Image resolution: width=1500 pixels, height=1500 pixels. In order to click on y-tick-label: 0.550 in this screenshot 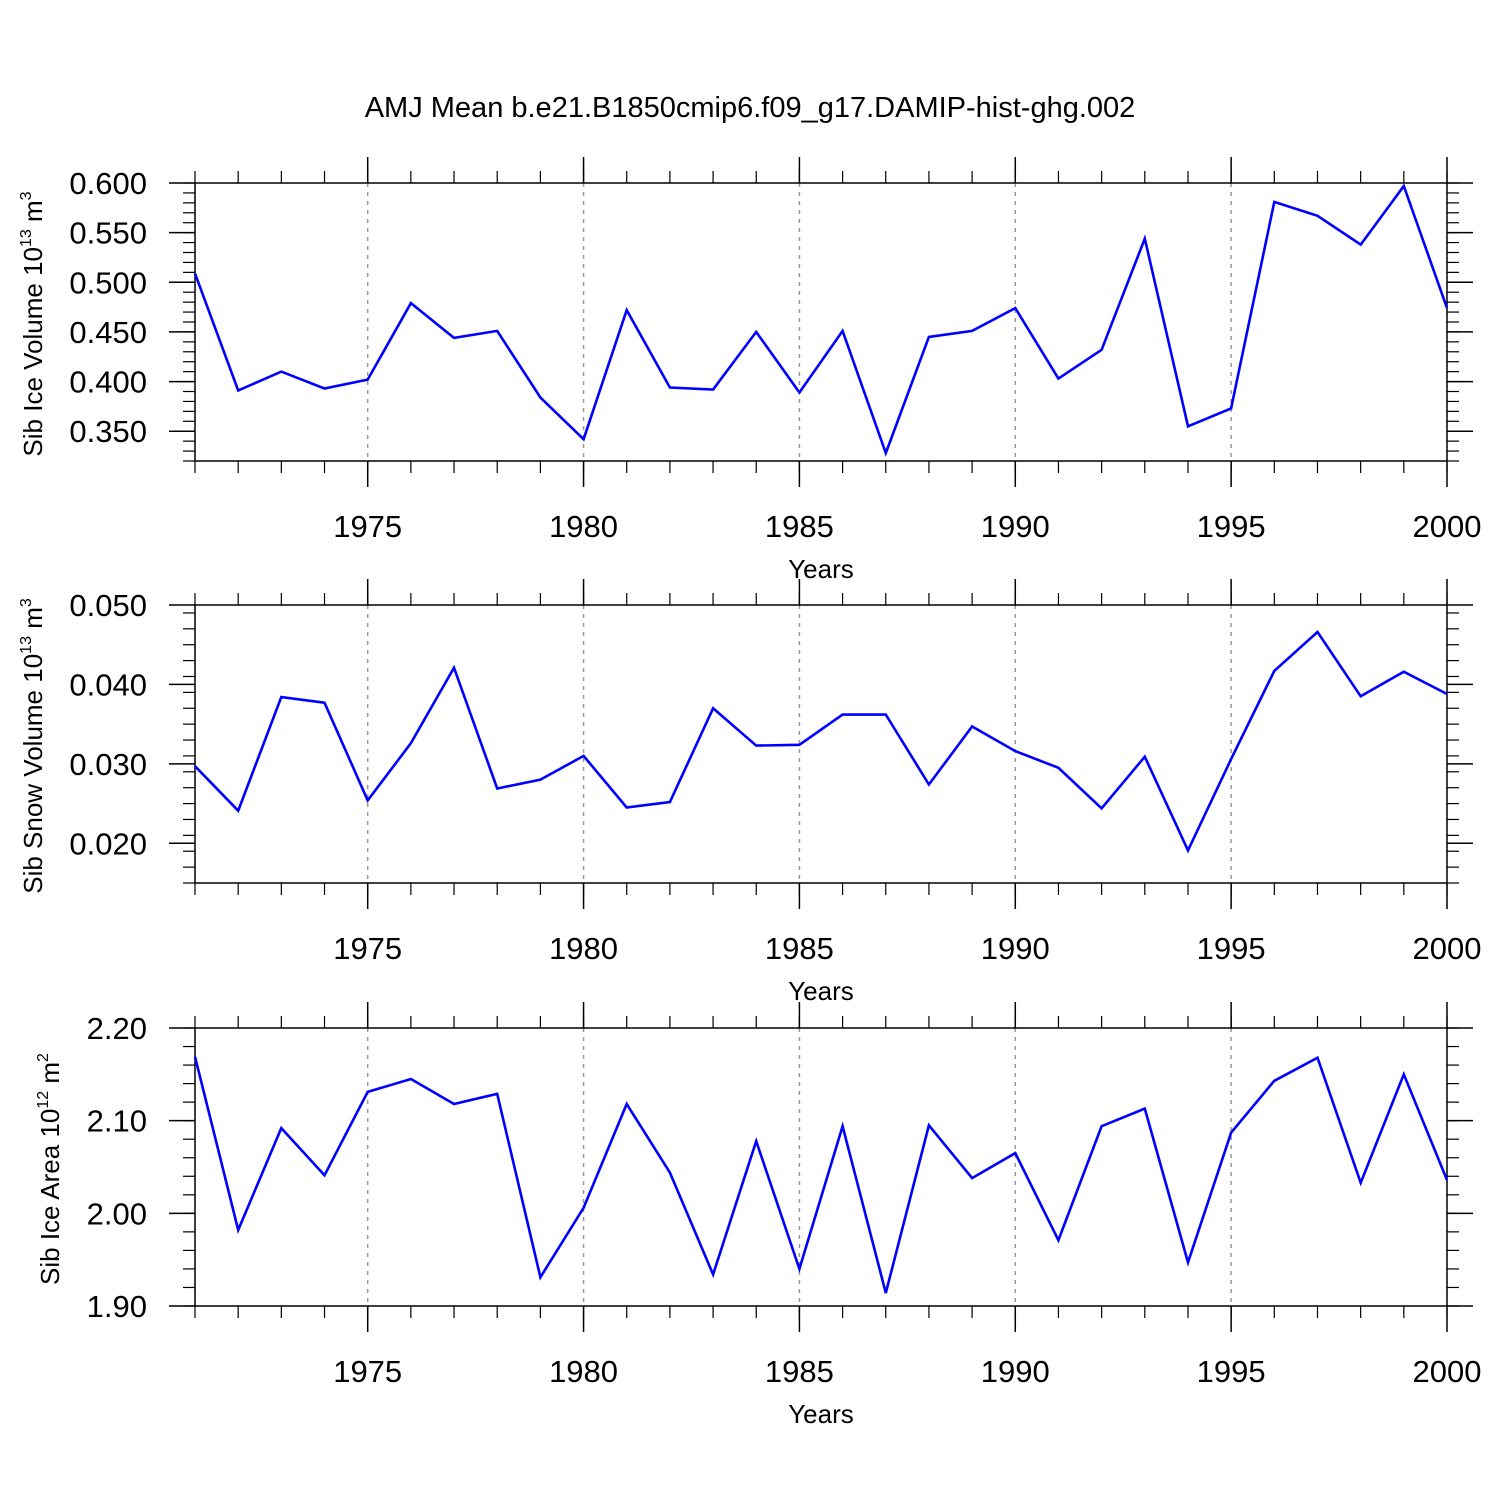, I will do `click(108, 233)`.